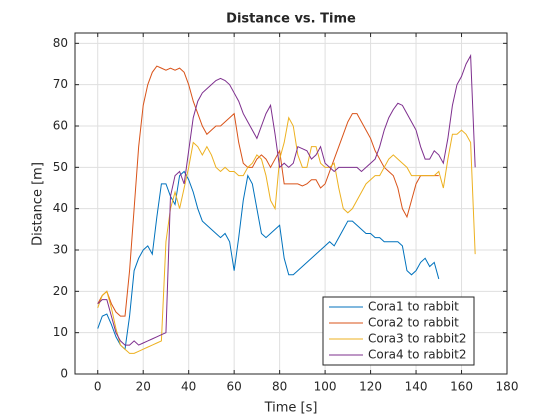 The image size is (560, 420). I want to click on y-tick-label: 0, so click(64, 374).